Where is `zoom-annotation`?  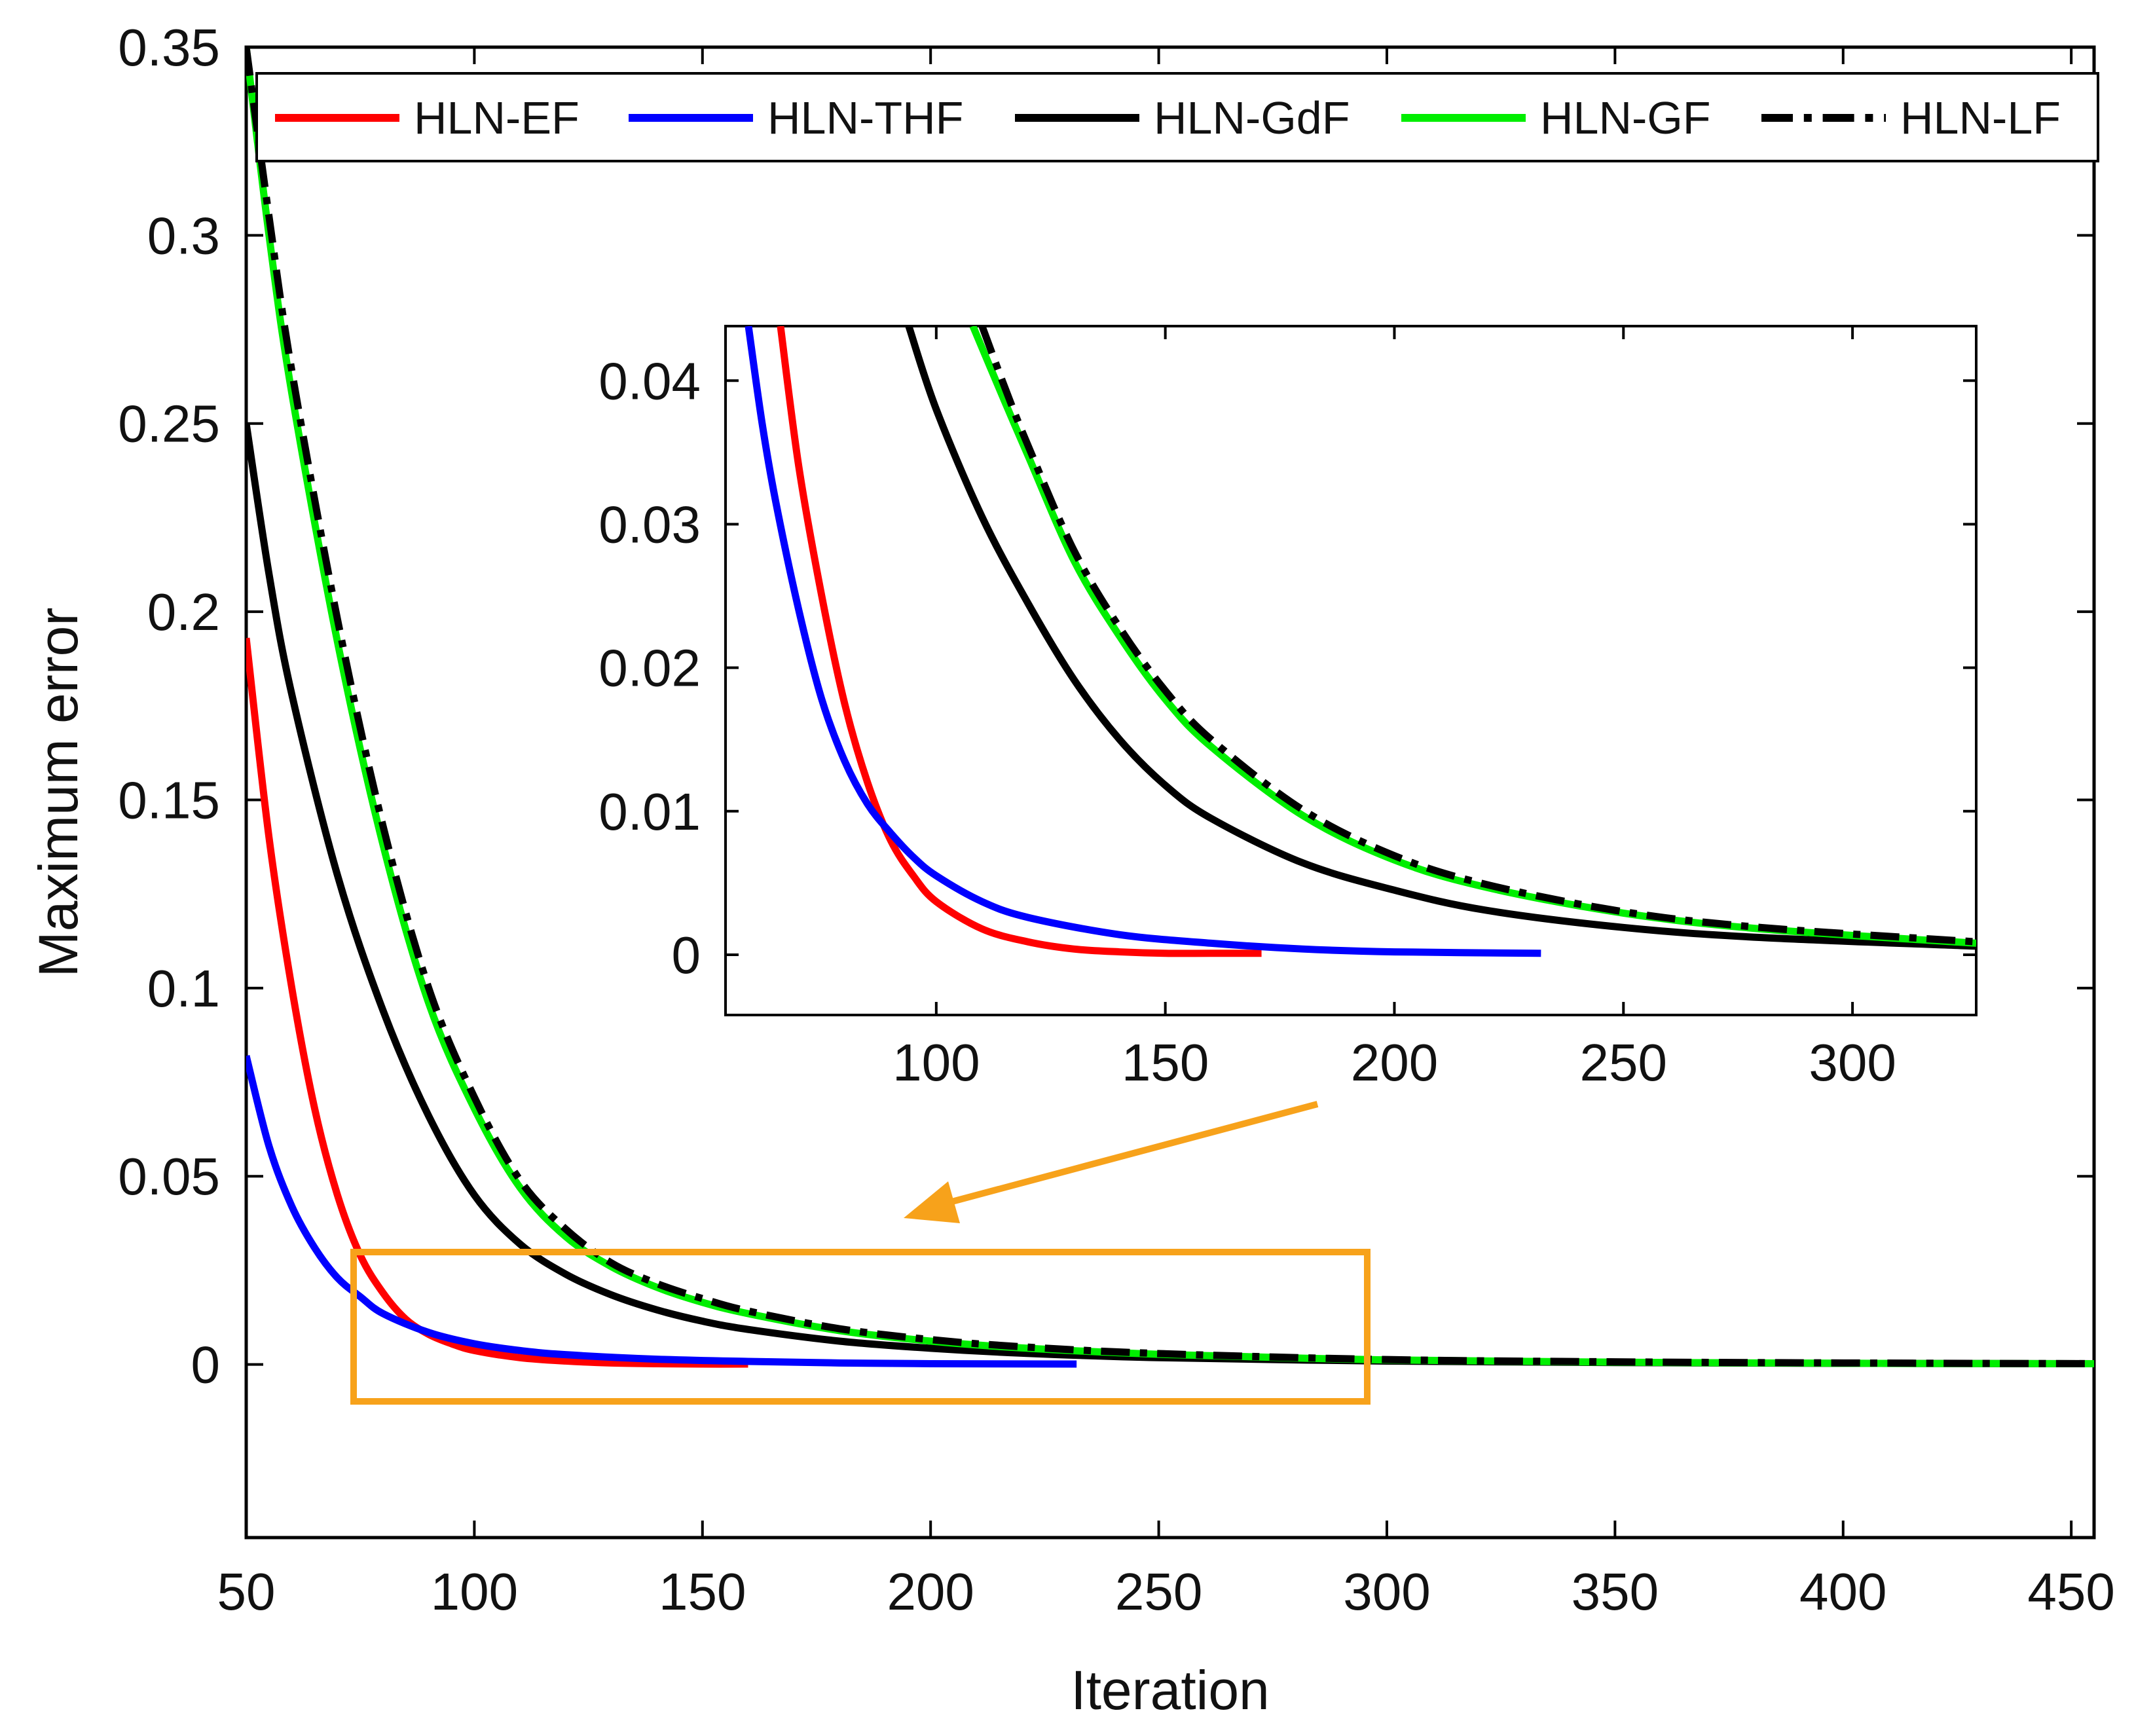 zoom-annotation is located at coordinates (860, 1253).